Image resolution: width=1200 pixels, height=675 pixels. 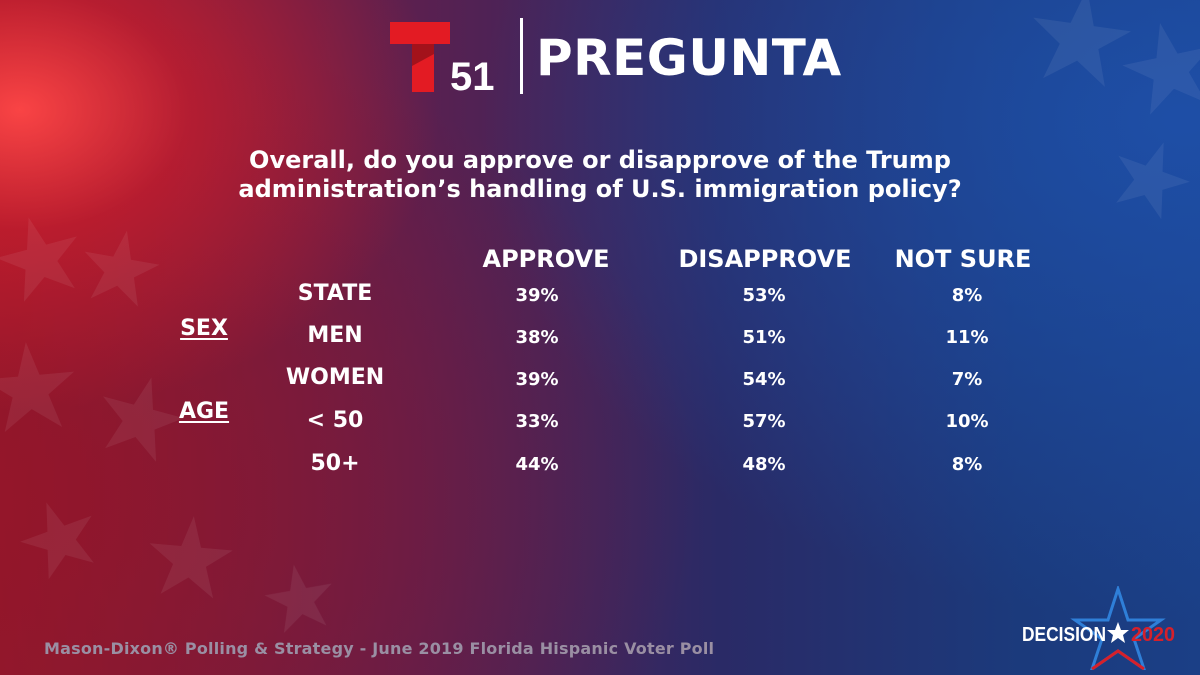 I want to click on cell-value: 11%, so click(x=967, y=337).